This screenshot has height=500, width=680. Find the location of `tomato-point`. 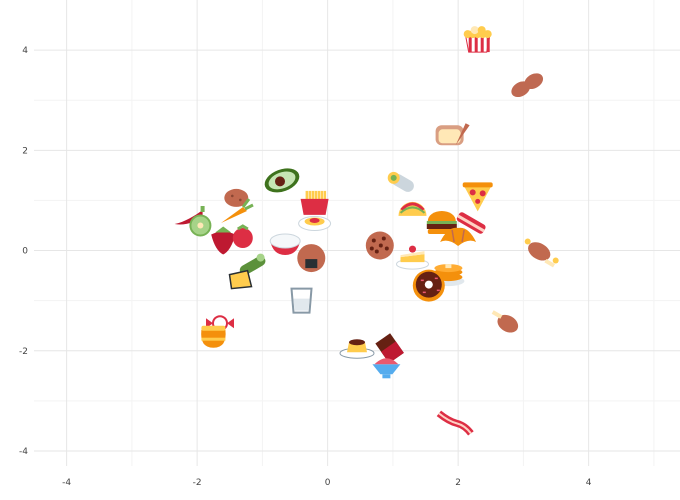

tomato-point is located at coordinates (242, 236).